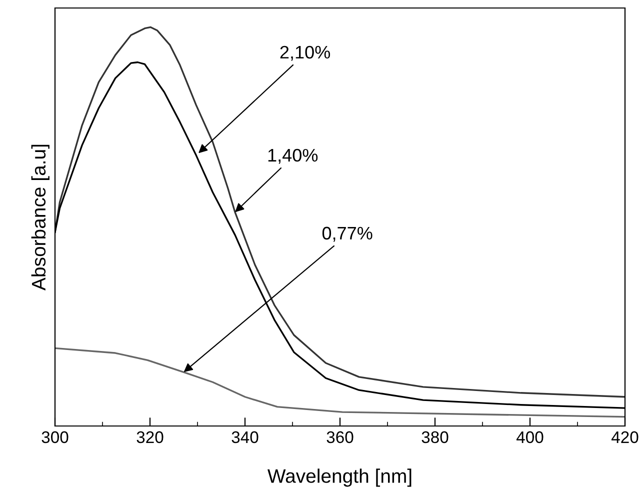 The width and height of the screenshot is (641, 496). Describe the element at coordinates (40, 217) in the screenshot. I see `y-axis-title: Absorbance [a.u]` at that location.